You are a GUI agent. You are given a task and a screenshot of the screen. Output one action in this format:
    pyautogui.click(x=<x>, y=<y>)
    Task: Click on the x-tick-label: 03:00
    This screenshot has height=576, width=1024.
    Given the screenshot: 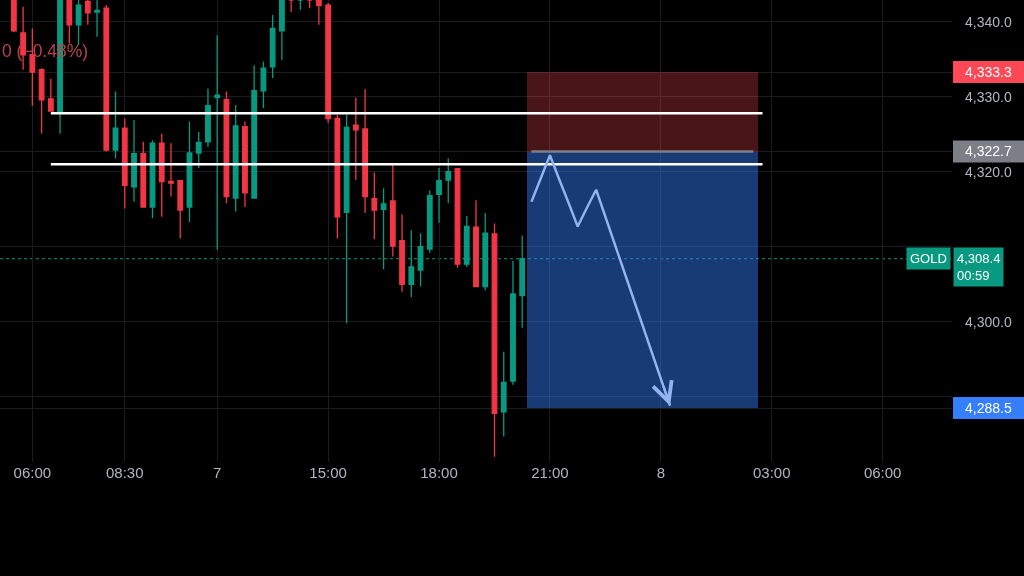 What is the action you would take?
    pyautogui.click(x=772, y=472)
    